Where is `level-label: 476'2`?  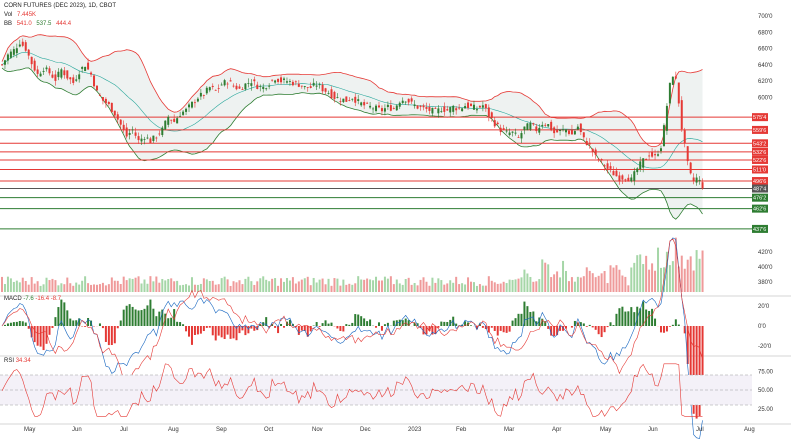 level-label: 476'2 is located at coordinates (759, 199).